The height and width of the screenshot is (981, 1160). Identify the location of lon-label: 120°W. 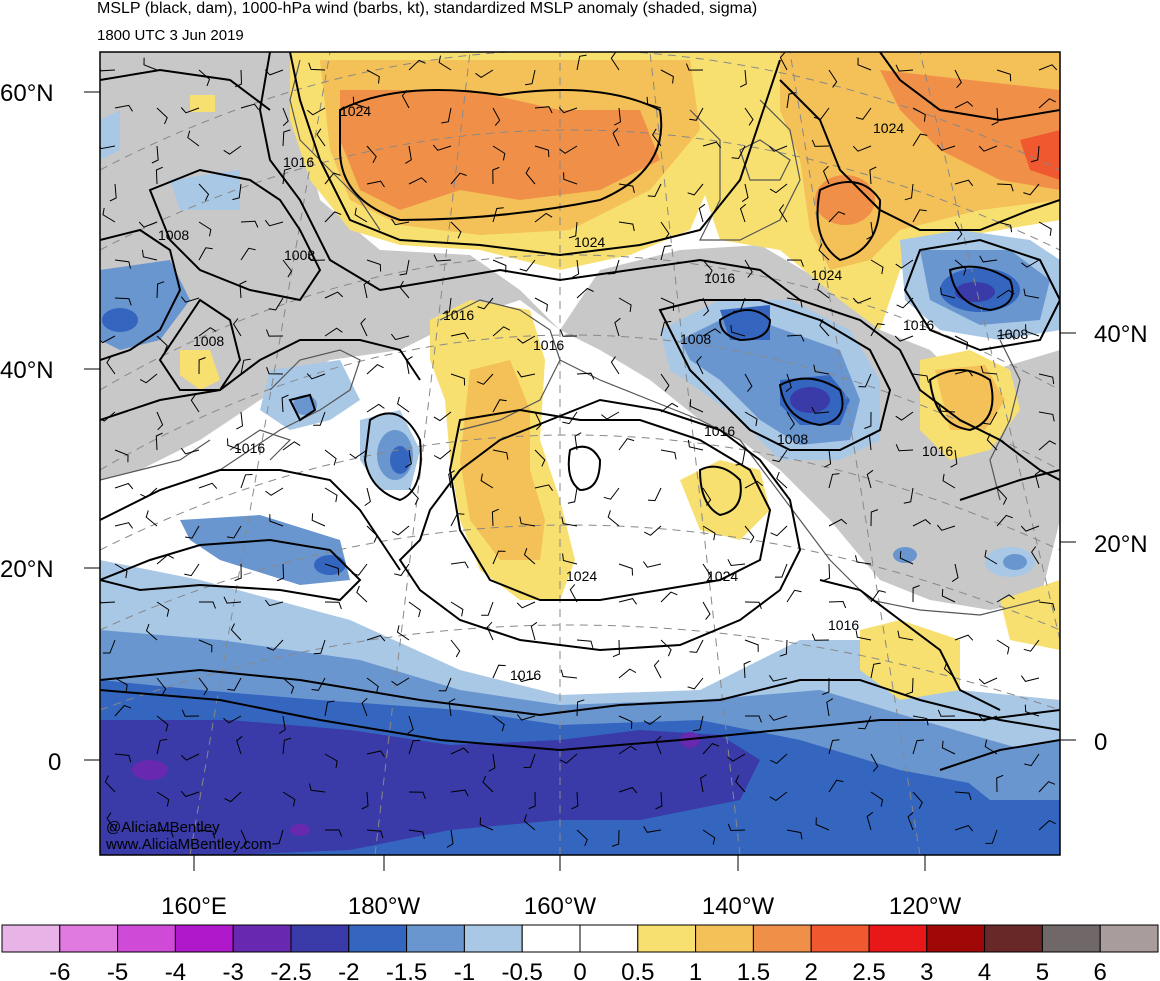
(925, 906).